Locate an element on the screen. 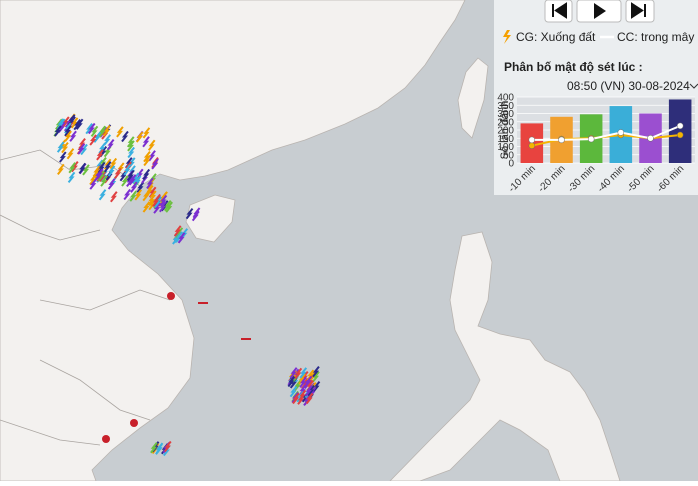  stations is located at coordinates (176, 367).